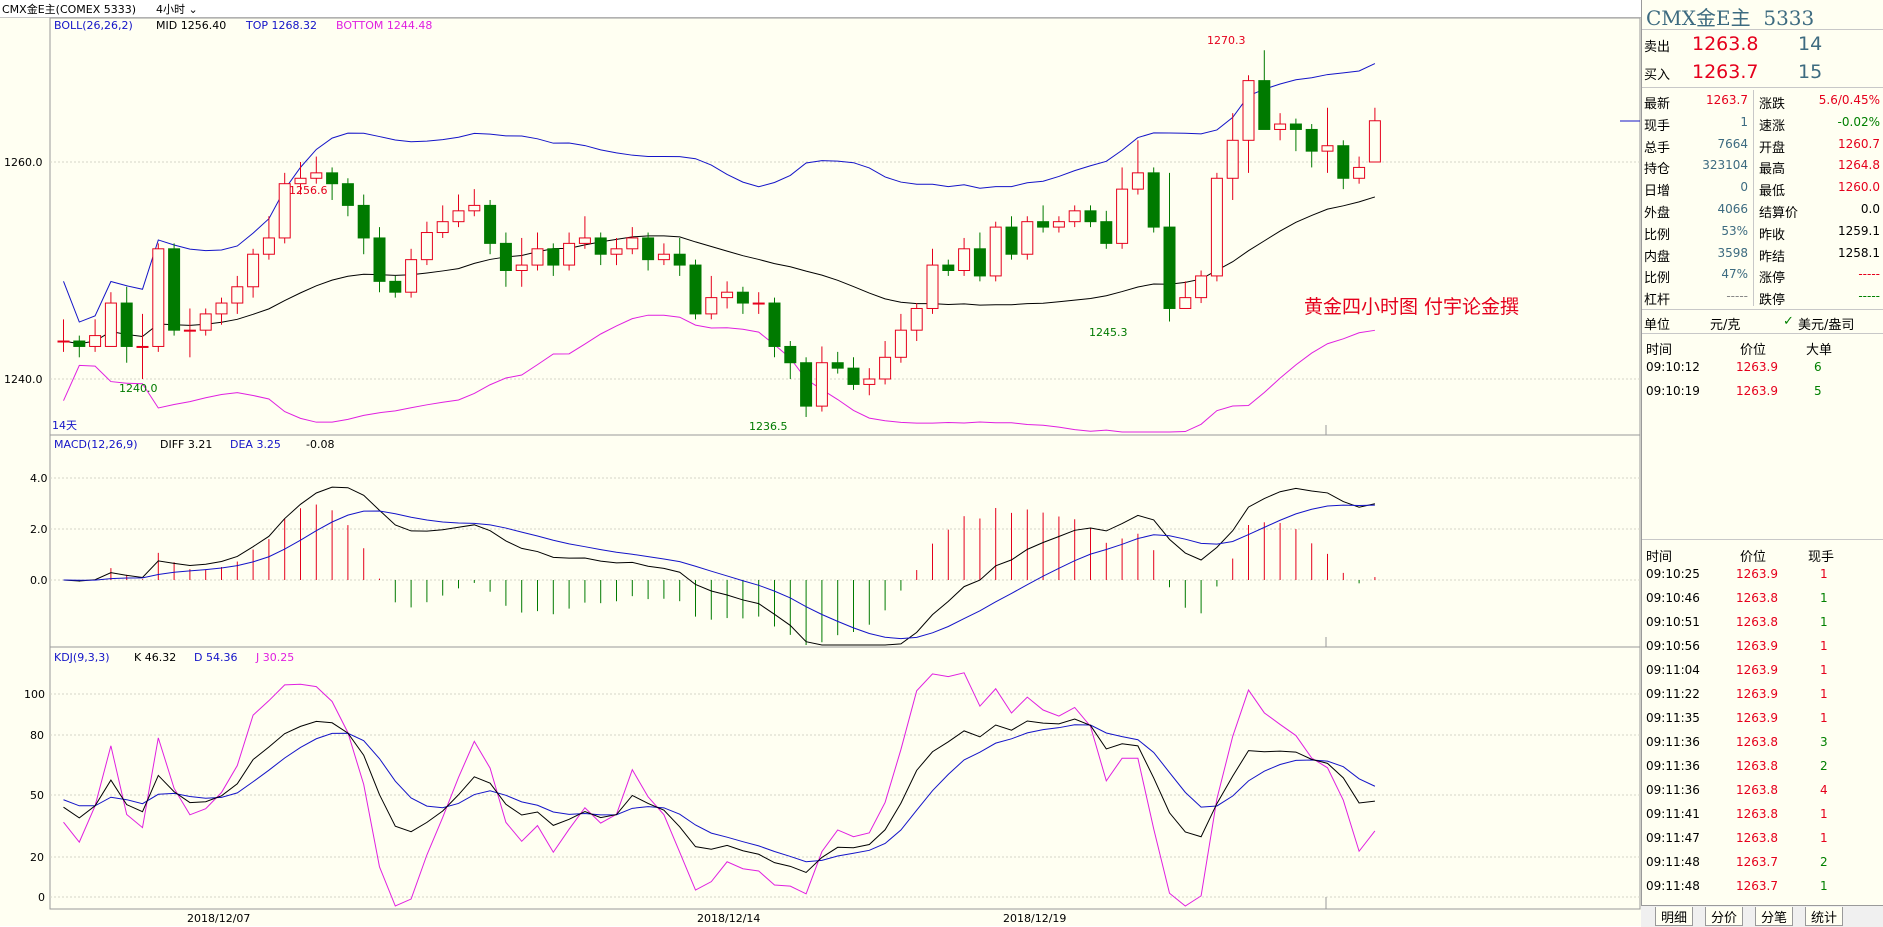  I want to click on macd-dea-value: DEA 3.25, so click(255, 444).